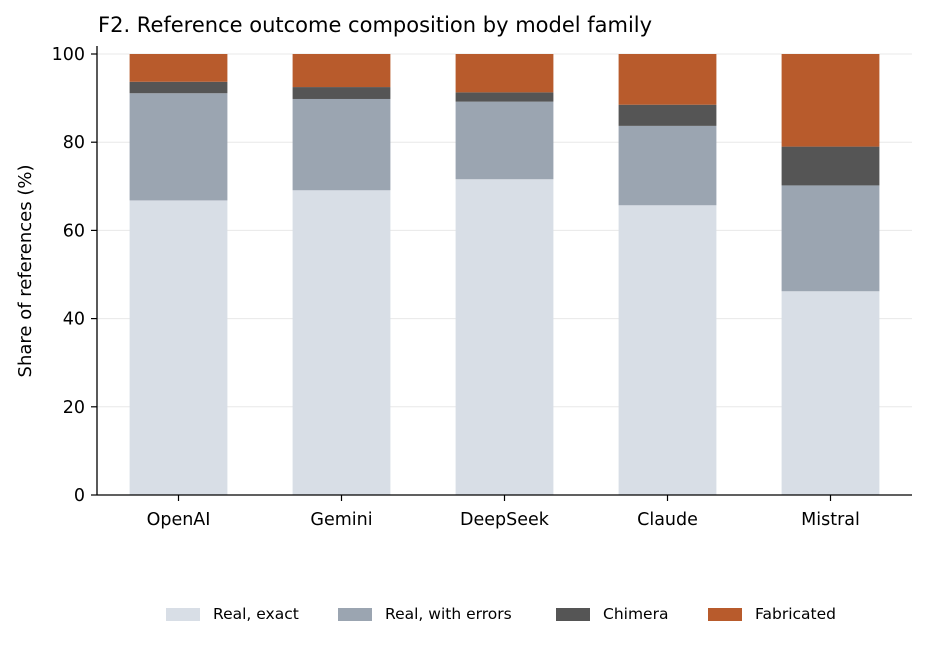 This screenshot has height=646, width=926. I want to click on y-tick-label: 40, so click(74, 320).